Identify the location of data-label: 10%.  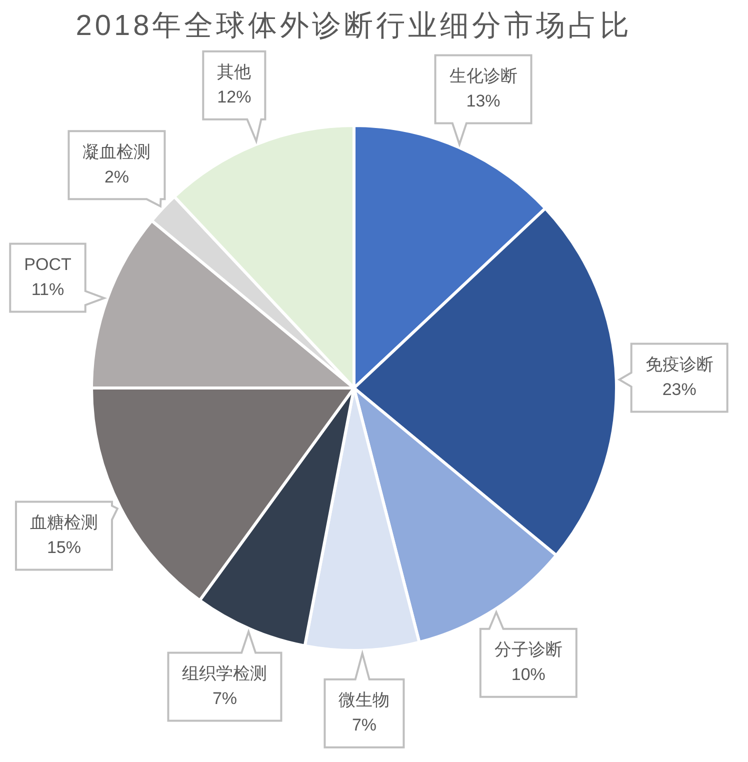
(528, 674).